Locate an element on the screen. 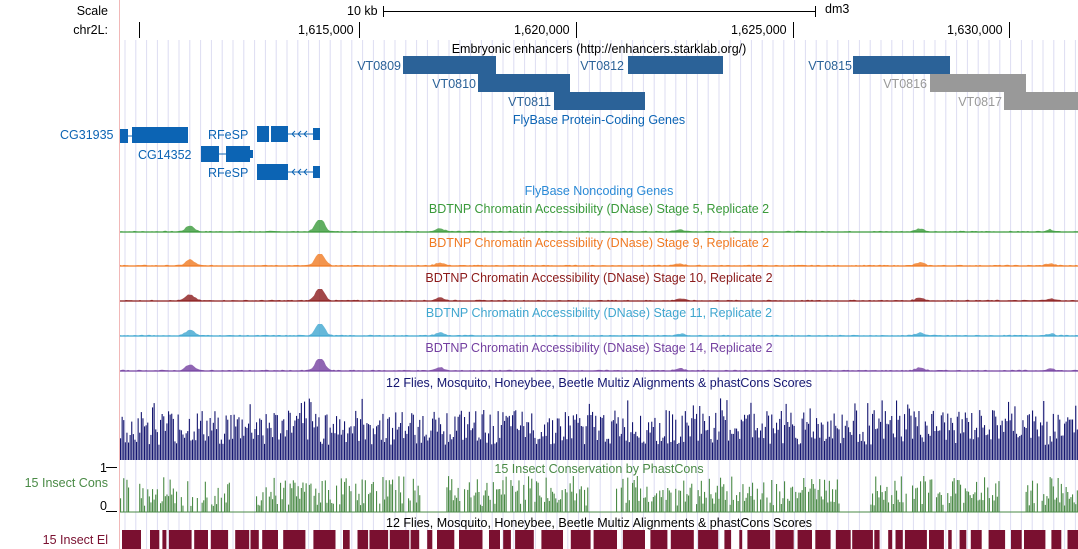 This screenshot has height=549, width=1078. flybase-noncoding-track-title: FlyBase Noncoding Genes is located at coordinates (599, 191).